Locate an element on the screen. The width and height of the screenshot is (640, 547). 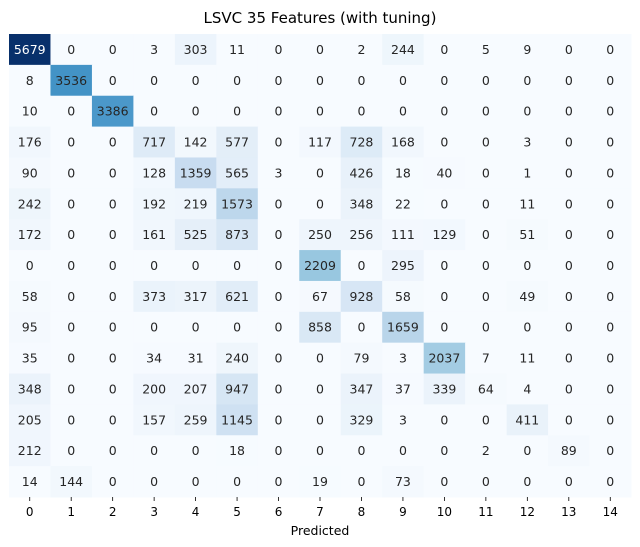
cell-value-label-r5-c8: 348 is located at coordinates (362, 203).